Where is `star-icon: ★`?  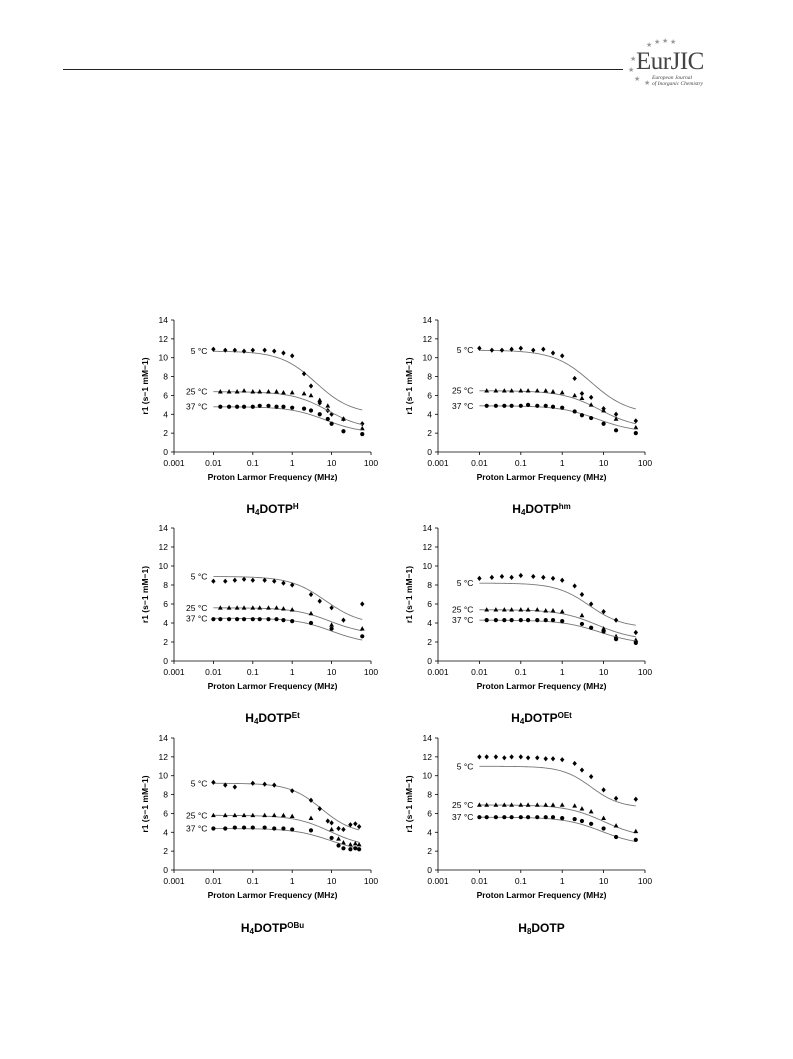 star-icon: ★ is located at coordinates (665, 41).